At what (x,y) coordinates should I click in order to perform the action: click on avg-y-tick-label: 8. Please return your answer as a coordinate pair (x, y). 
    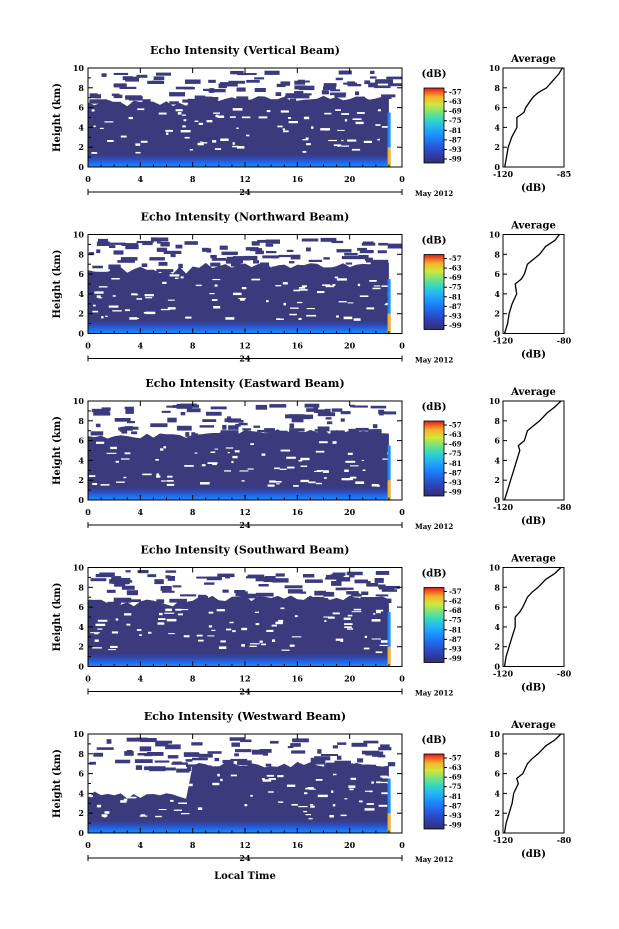
    Looking at the image, I should click on (497, 254).